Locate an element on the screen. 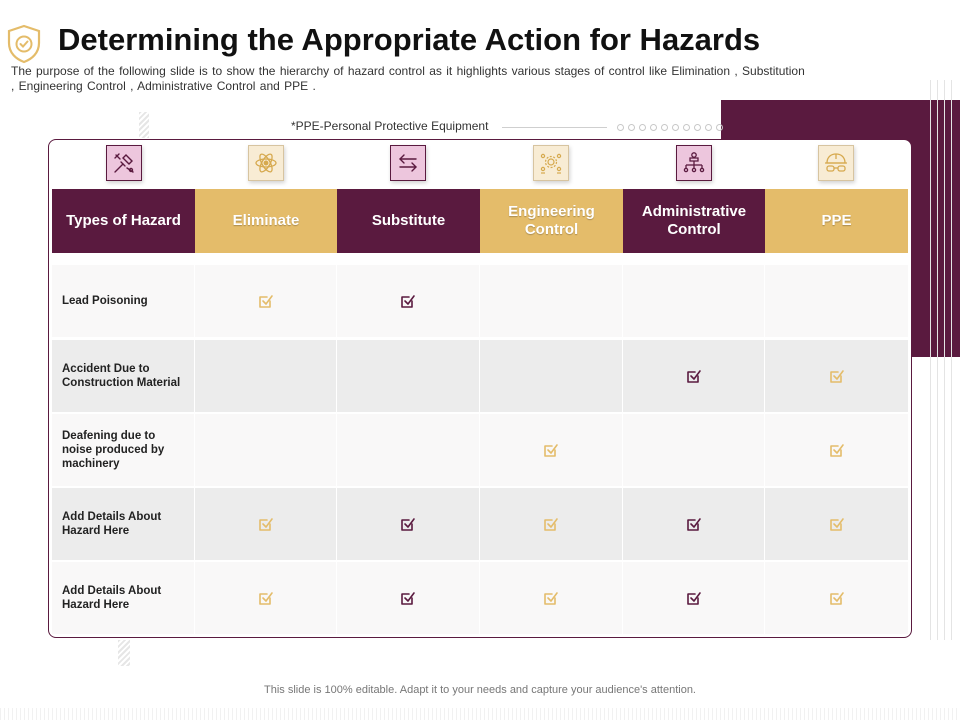 This screenshot has height=720, width=960. column-header-engineering-control: Engineering Control is located at coordinates (551, 221).